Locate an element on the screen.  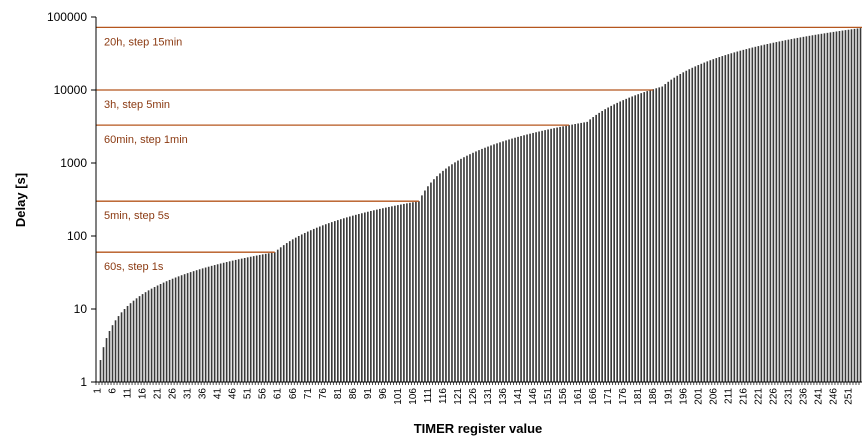
y-tick-label: 10 is located at coordinates (81, 309).